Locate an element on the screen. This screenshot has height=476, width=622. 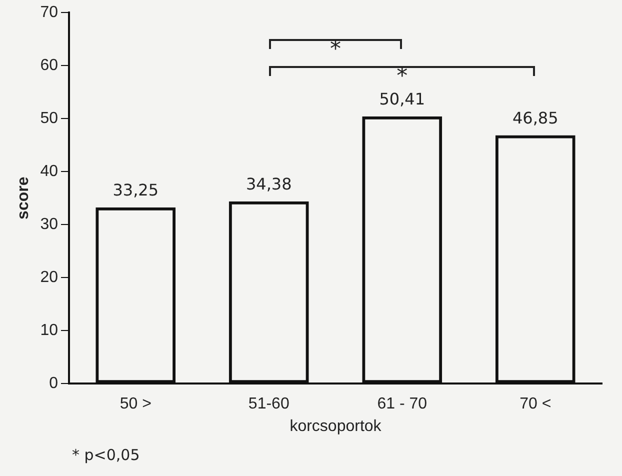
y-tick-label: 60 is located at coordinates (49, 65).